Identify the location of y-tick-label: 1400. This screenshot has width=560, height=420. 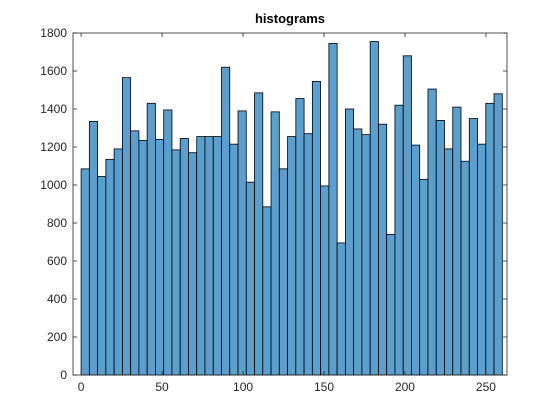
(53, 109).